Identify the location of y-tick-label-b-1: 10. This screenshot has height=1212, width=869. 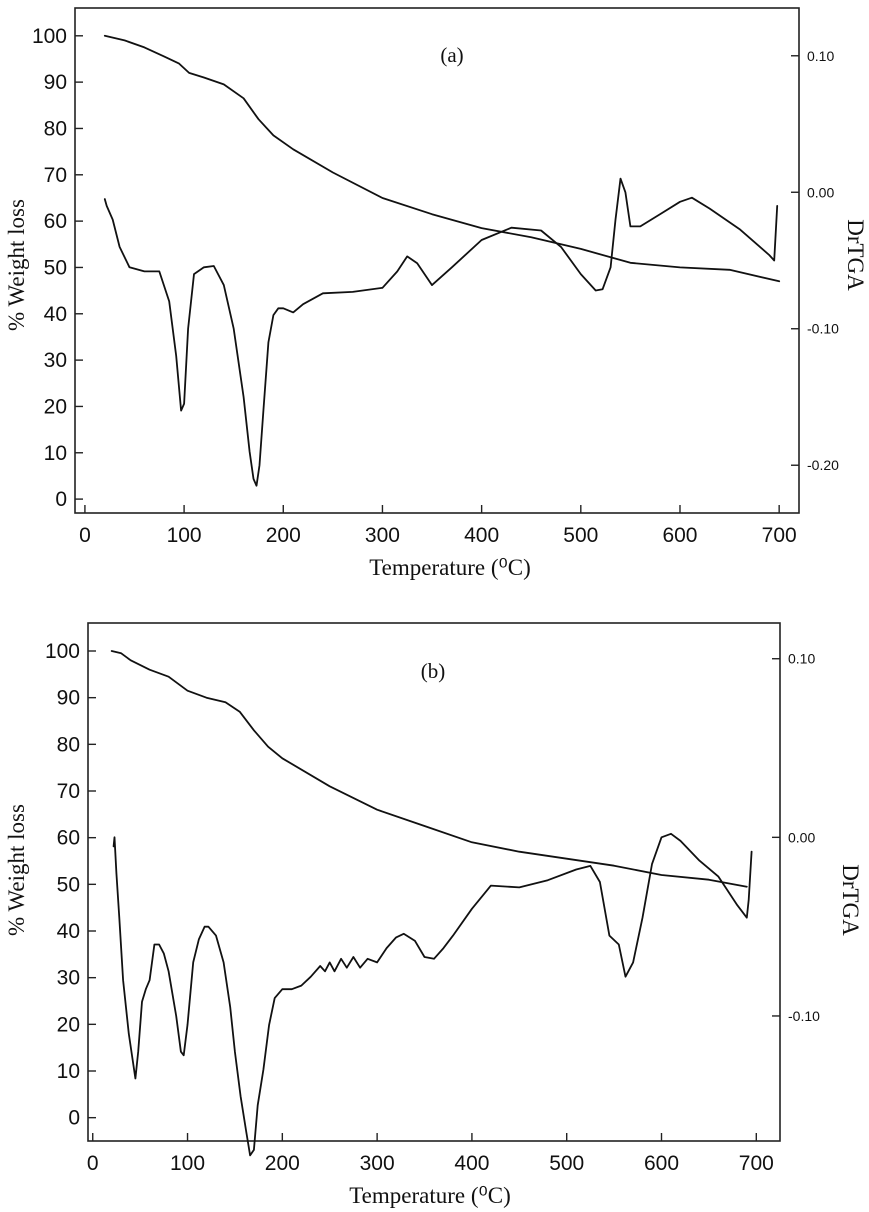
(68, 1071).